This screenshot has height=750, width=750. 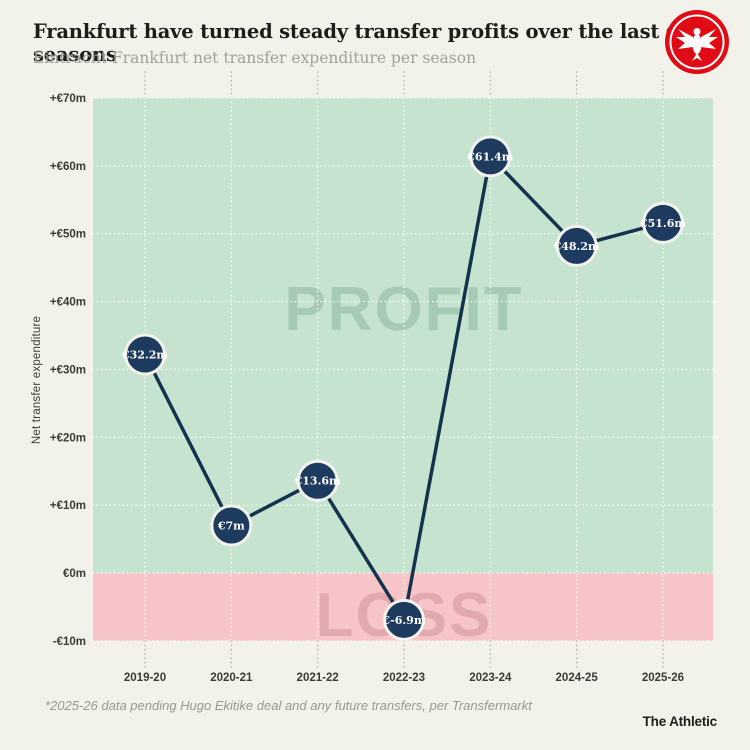 What do you see at coordinates (490, 678) in the screenshot?
I see `x-tick-label: 2023-24` at bounding box center [490, 678].